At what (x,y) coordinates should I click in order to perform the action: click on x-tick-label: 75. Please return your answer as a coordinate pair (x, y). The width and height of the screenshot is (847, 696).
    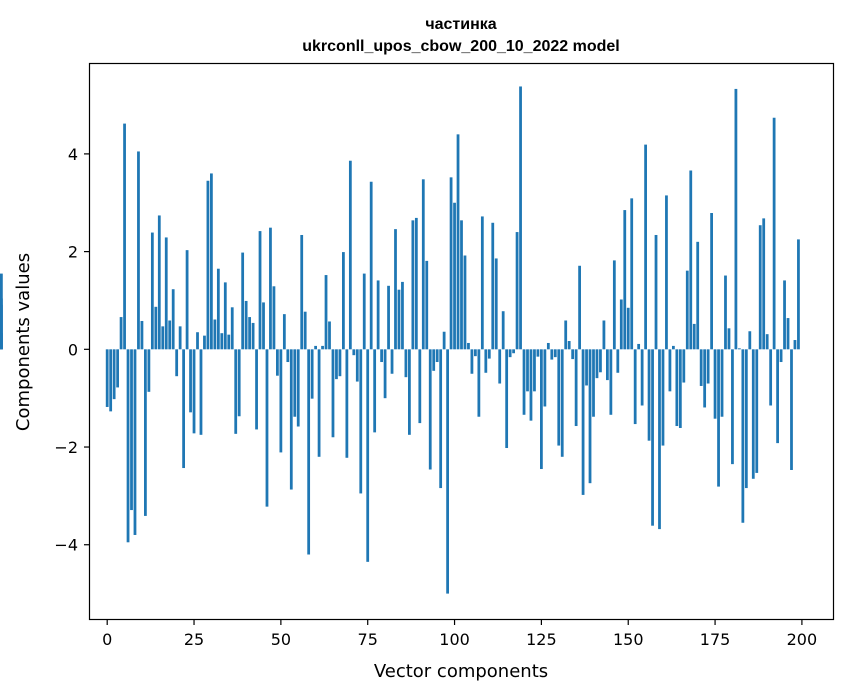
    Looking at the image, I should click on (368, 639).